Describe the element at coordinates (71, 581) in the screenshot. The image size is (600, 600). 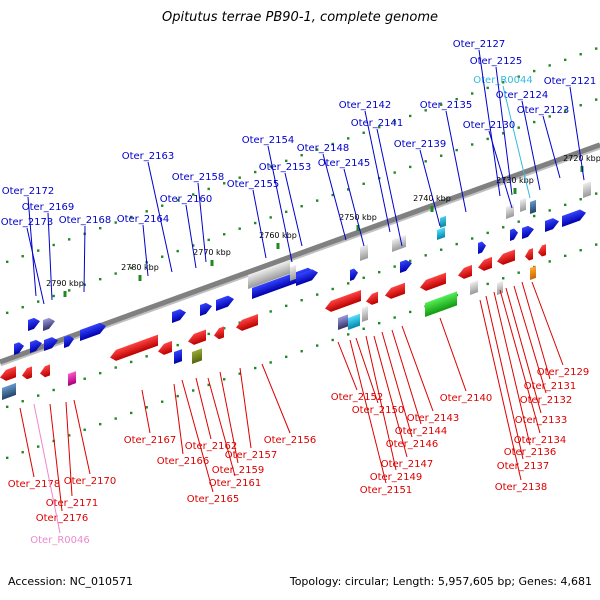
I see `accession-label: Accession: NC_010571` at that location.